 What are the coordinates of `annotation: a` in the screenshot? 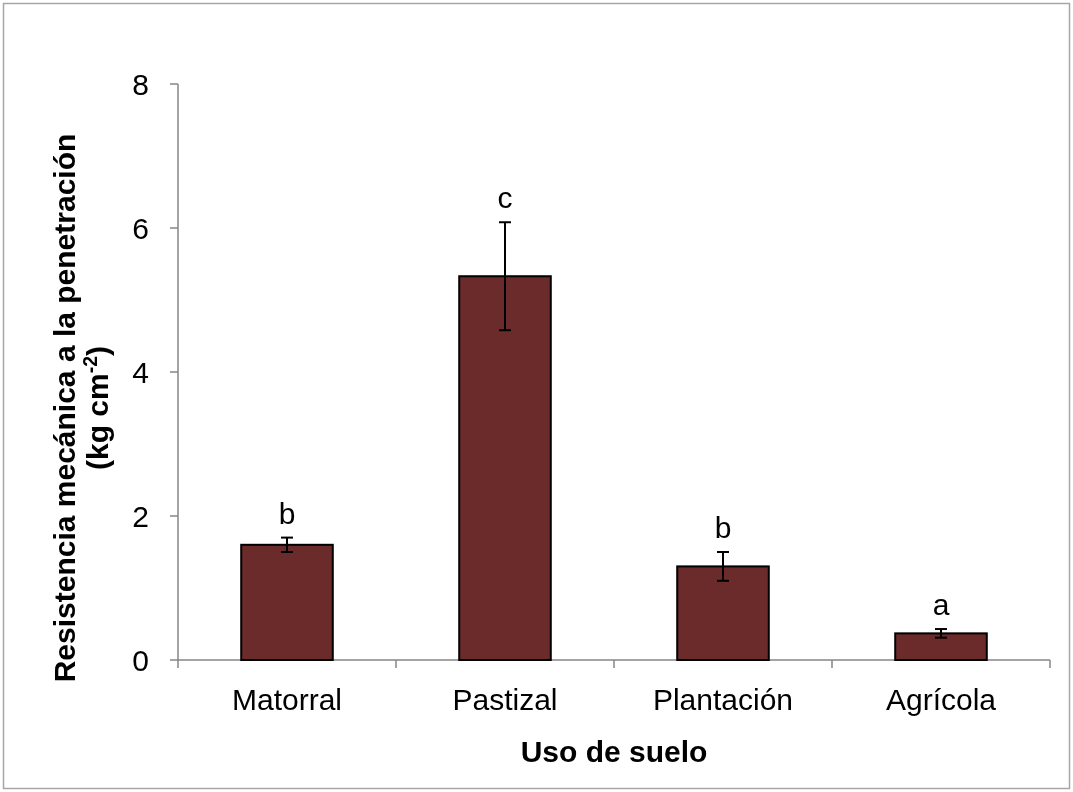 It's located at (941, 605).